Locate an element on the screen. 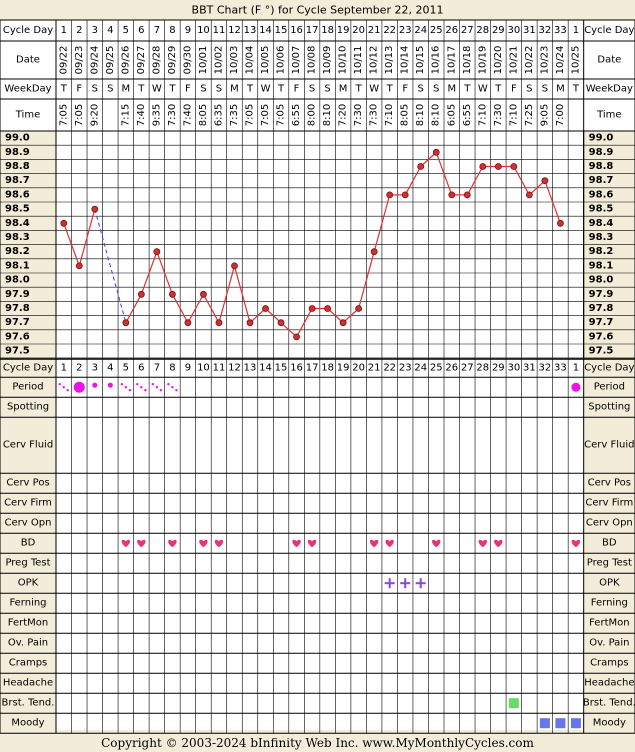  cycle-day-cell: 25 is located at coordinates (436, 30).